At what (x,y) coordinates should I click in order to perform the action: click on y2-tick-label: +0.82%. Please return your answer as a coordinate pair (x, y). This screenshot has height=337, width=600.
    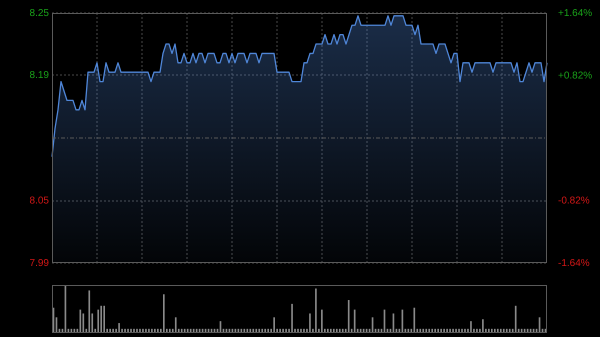
    Looking at the image, I should click on (575, 76).